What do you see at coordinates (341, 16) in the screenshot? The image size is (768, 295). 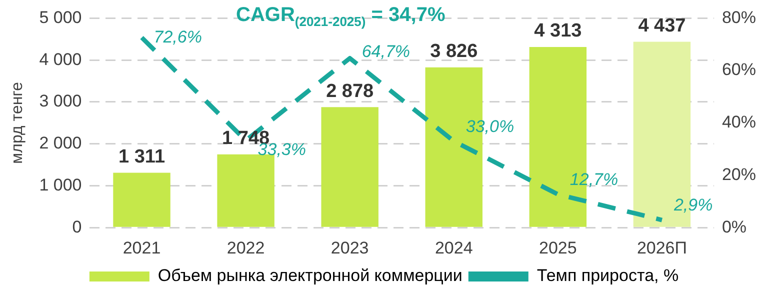 I see `chart-title: CAGR$_{(2021-2025)}$ = 34,7%` at bounding box center [341, 16].